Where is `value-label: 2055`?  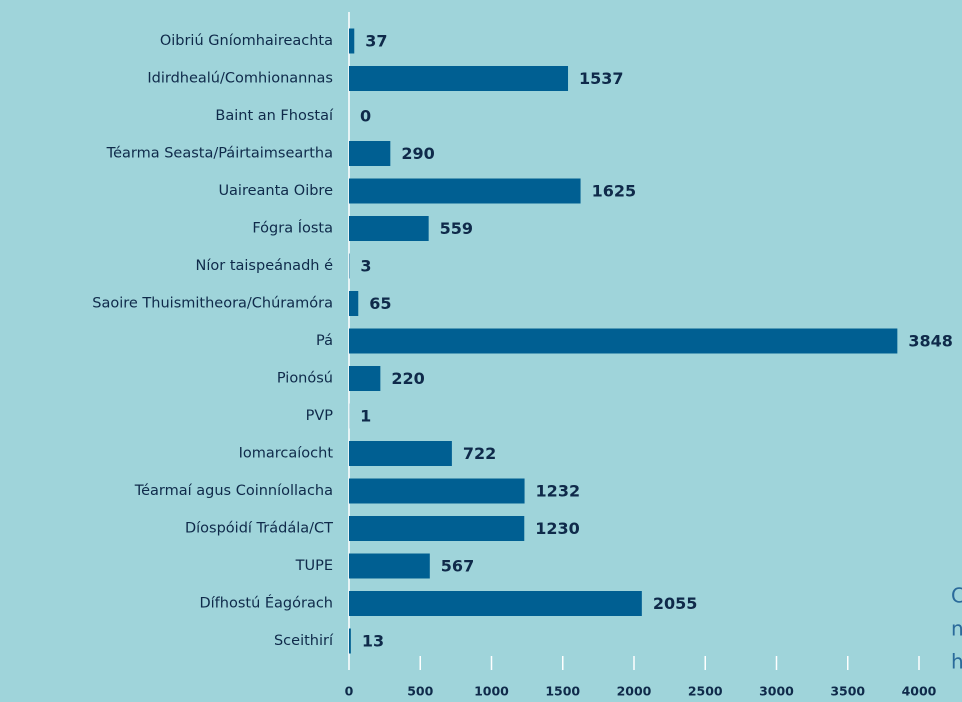
value-label: 2055 is located at coordinates (675, 603).